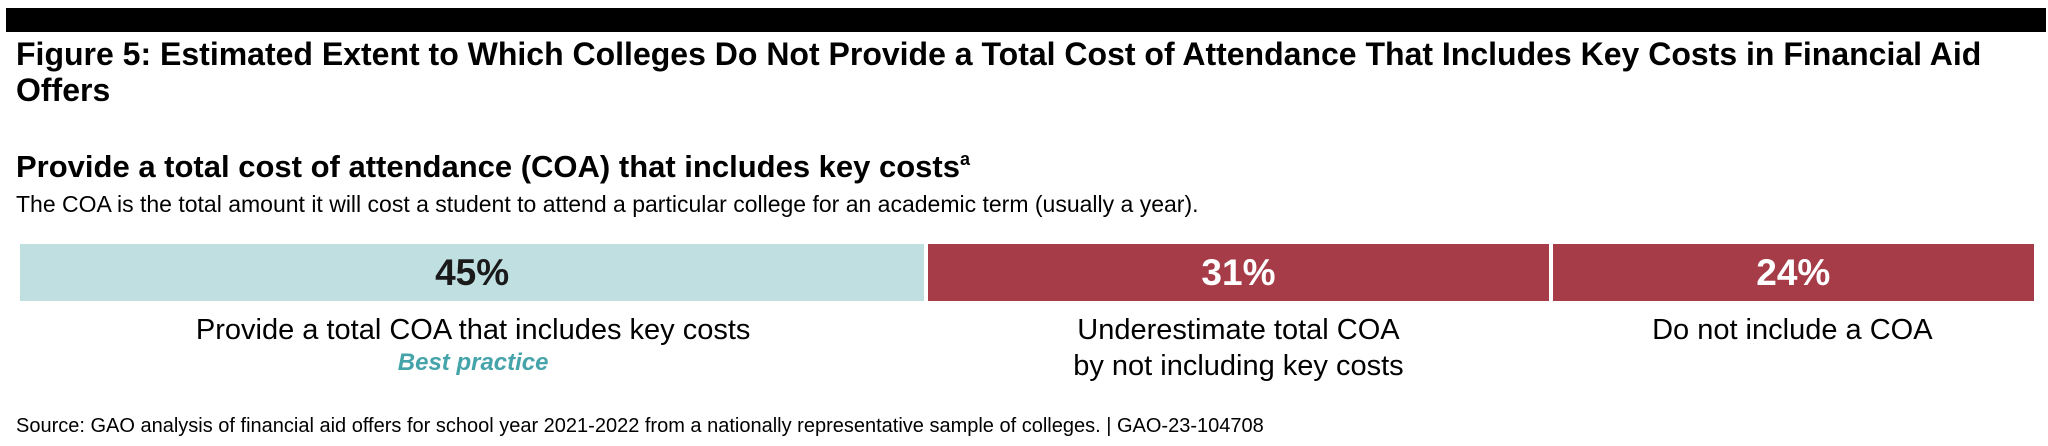  I want to click on top-rule, so click(1026, 20).